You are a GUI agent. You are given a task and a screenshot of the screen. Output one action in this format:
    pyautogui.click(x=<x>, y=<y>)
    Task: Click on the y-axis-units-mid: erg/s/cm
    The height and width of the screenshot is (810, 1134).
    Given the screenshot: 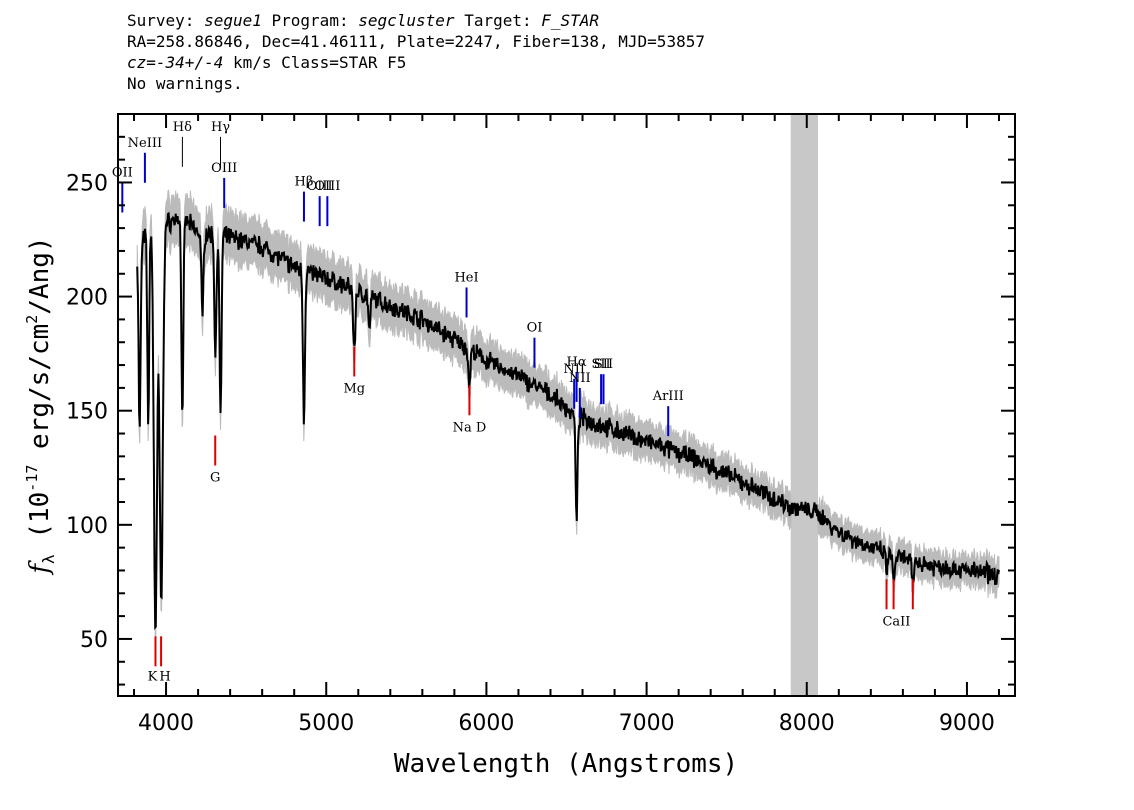 What is the action you would take?
    pyautogui.click(x=40, y=394)
    